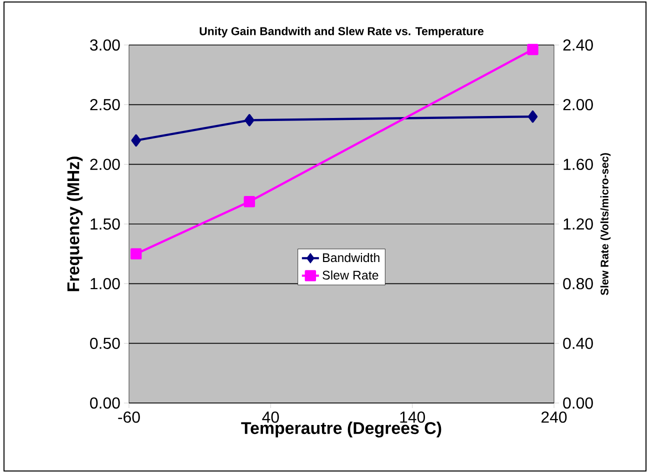  What do you see at coordinates (105, 343) in the screenshot?
I see `y-tick-label: 0.50` at bounding box center [105, 343].